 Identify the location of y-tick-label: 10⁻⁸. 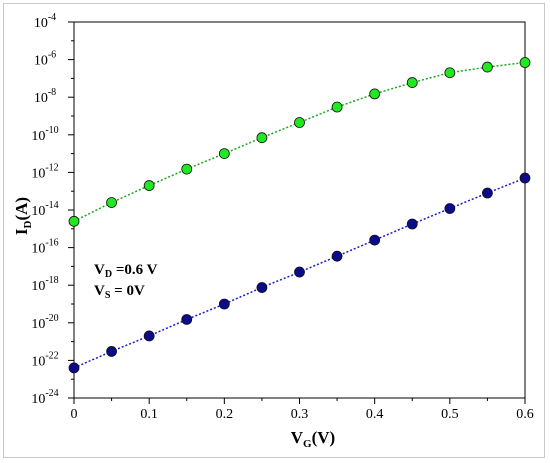
(45, 96).